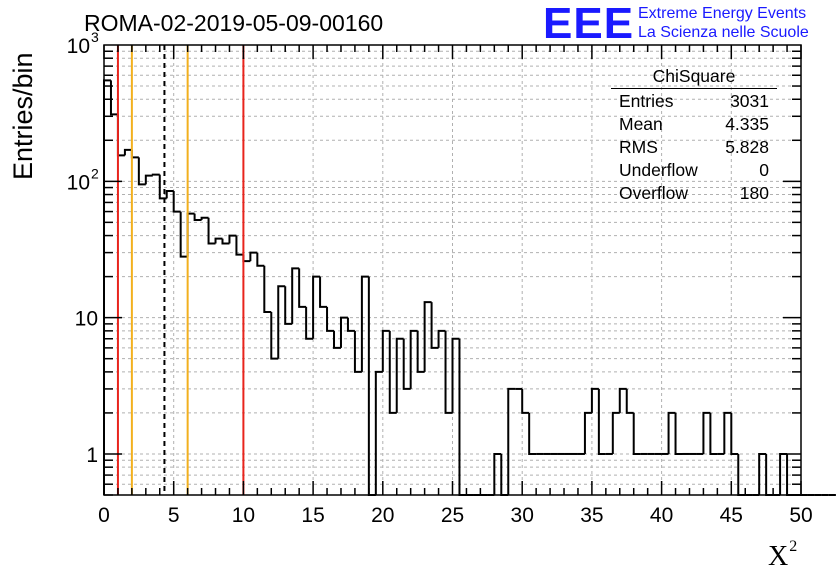  Describe the element at coordinates (180, 270) in the screenshot. I see `reference-lines` at that location.